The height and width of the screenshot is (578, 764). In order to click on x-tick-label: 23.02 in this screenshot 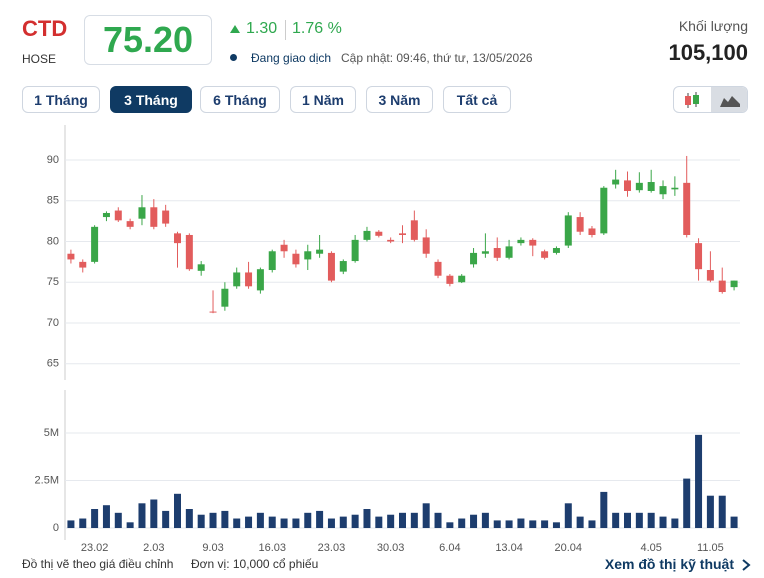, I will do `click(95, 548)`.